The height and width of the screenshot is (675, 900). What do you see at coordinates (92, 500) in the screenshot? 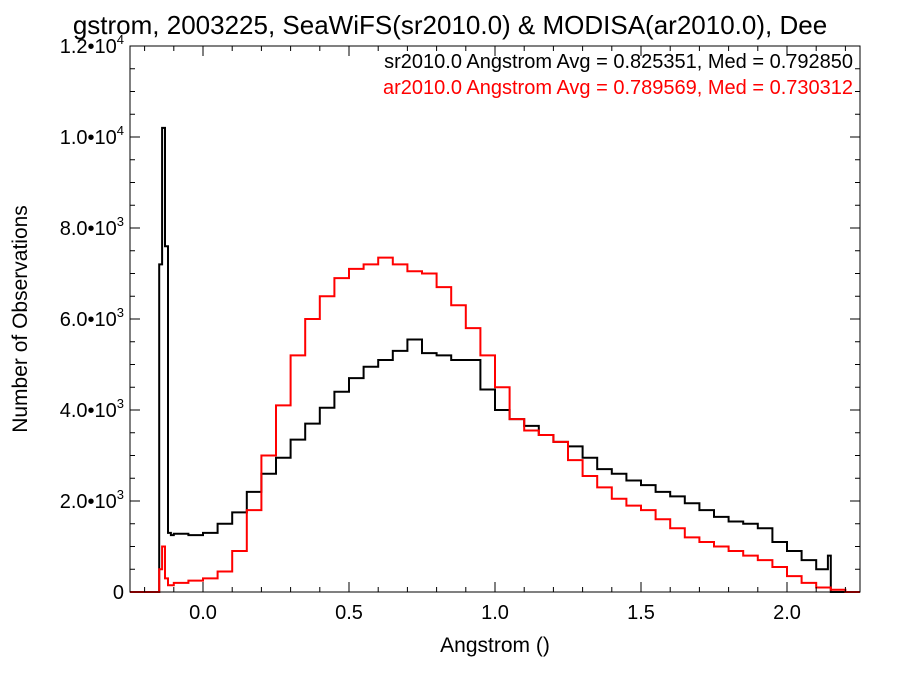
I see `y-tick-label: 2.0•103` at bounding box center [92, 500].